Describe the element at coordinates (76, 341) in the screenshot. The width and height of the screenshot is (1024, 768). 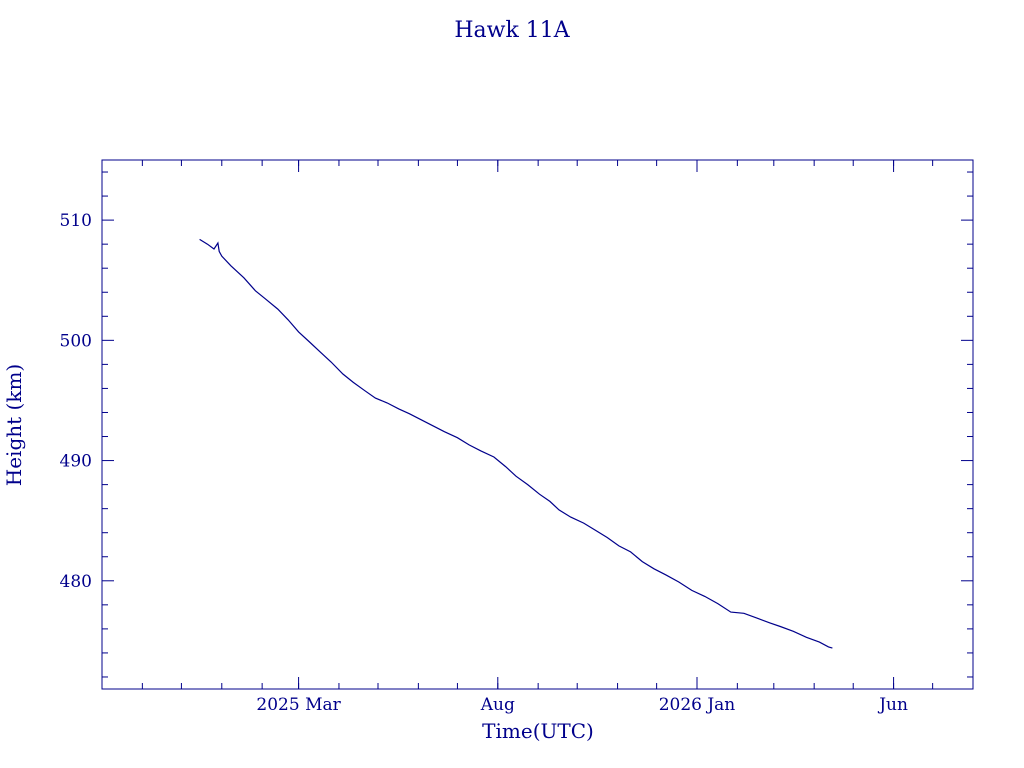
I see `y-tick-label: 500` at that location.